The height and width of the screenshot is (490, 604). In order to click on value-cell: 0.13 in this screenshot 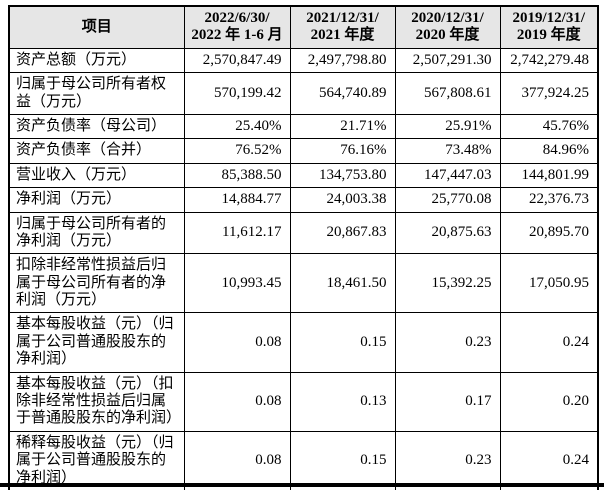, I will do `click(342, 401)`.